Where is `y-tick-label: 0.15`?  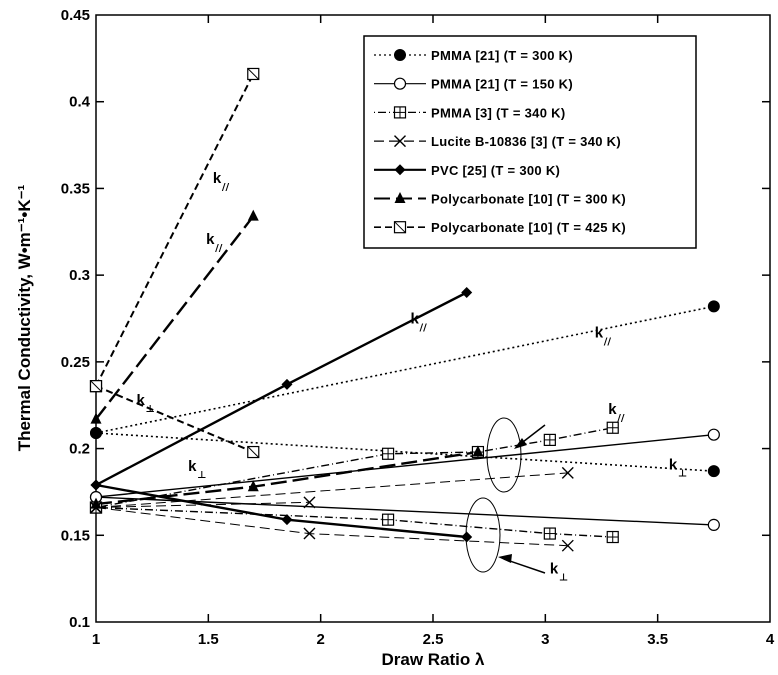
y-tick-label: 0.15 is located at coordinates (75, 535).